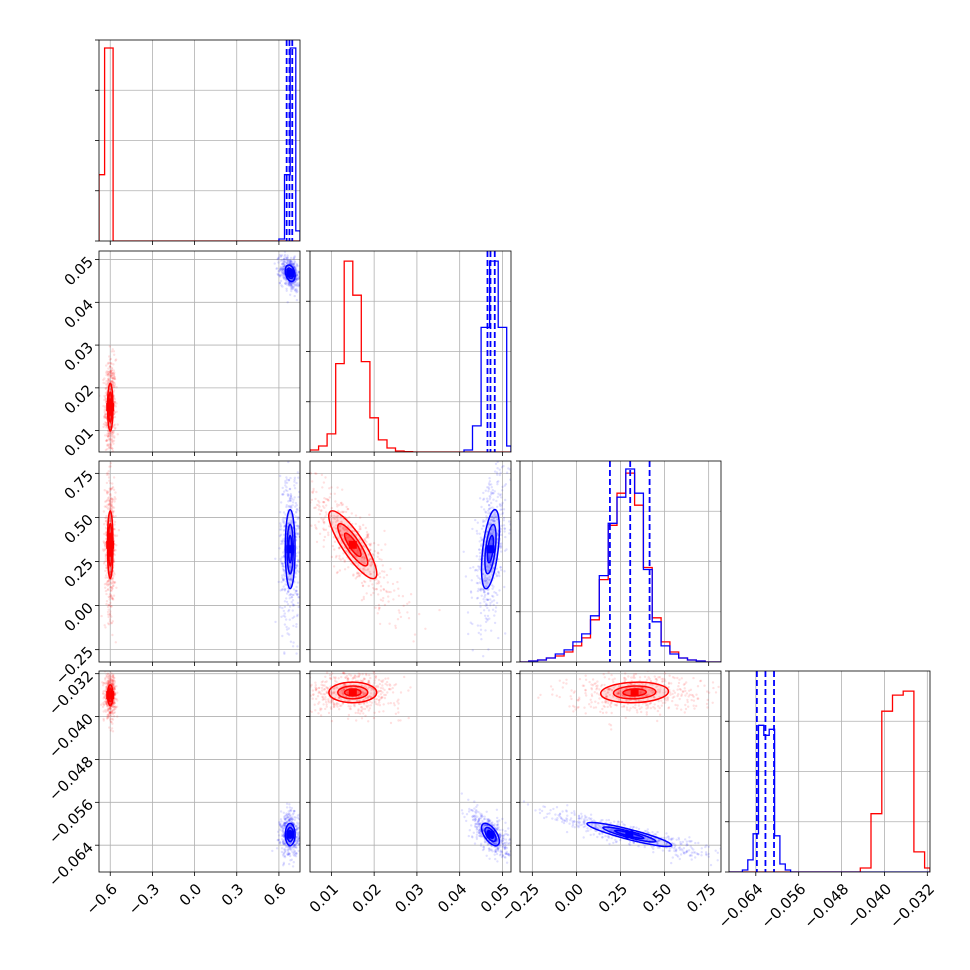  Describe the element at coordinates (79, 485) in the screenshot. I see `y-tick-label: 0.75` at that location.